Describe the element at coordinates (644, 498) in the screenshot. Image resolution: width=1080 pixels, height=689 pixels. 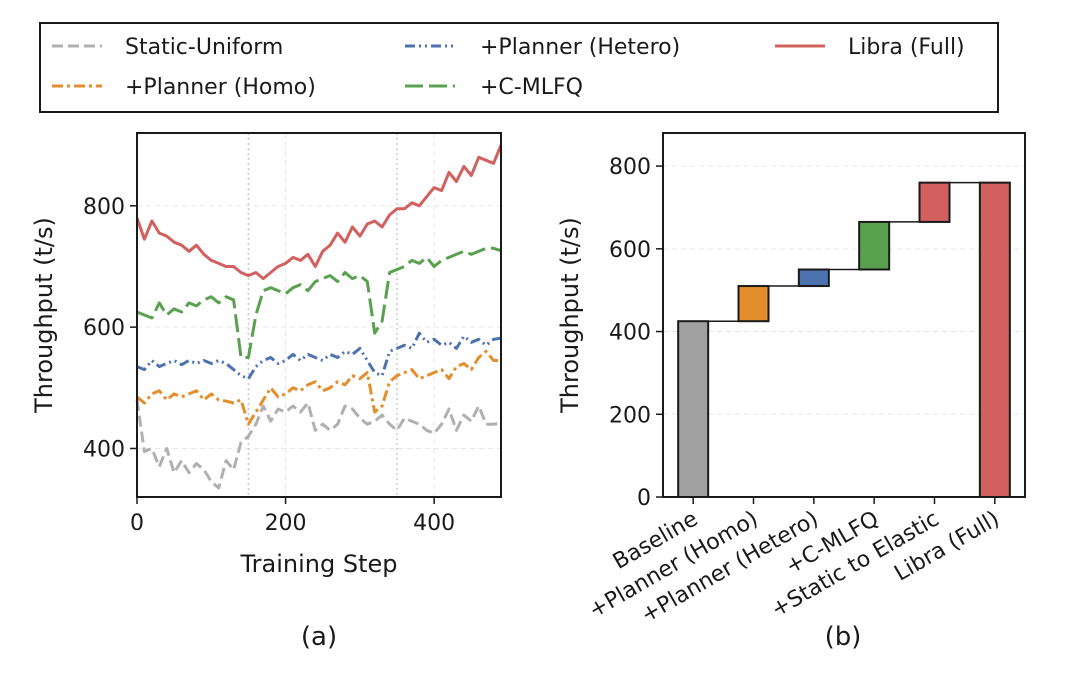
I see `panel-b-ytick-label: 0` at that location.